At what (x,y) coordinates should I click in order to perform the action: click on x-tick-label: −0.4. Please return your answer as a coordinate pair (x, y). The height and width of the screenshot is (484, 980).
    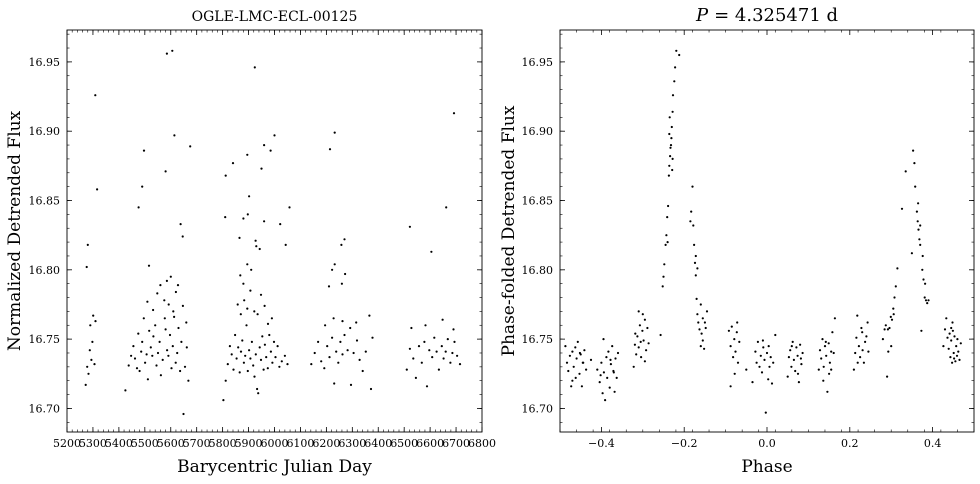
    Looking at the image, I should click on (601, 443).